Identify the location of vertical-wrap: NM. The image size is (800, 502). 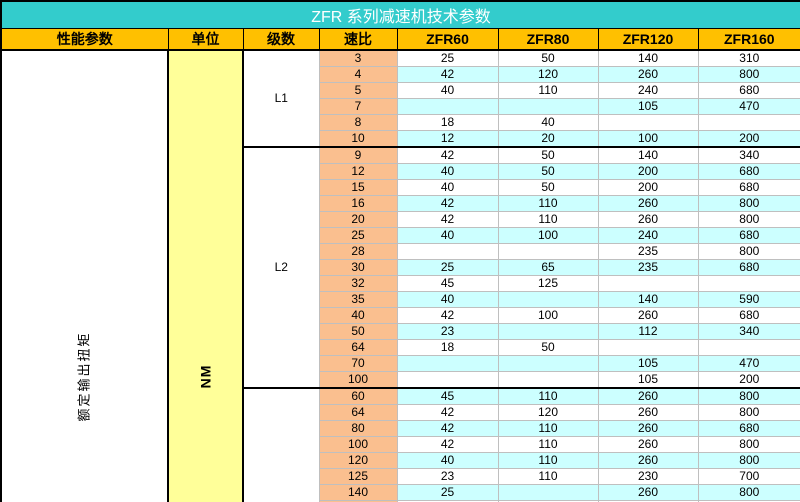
(205, 285).